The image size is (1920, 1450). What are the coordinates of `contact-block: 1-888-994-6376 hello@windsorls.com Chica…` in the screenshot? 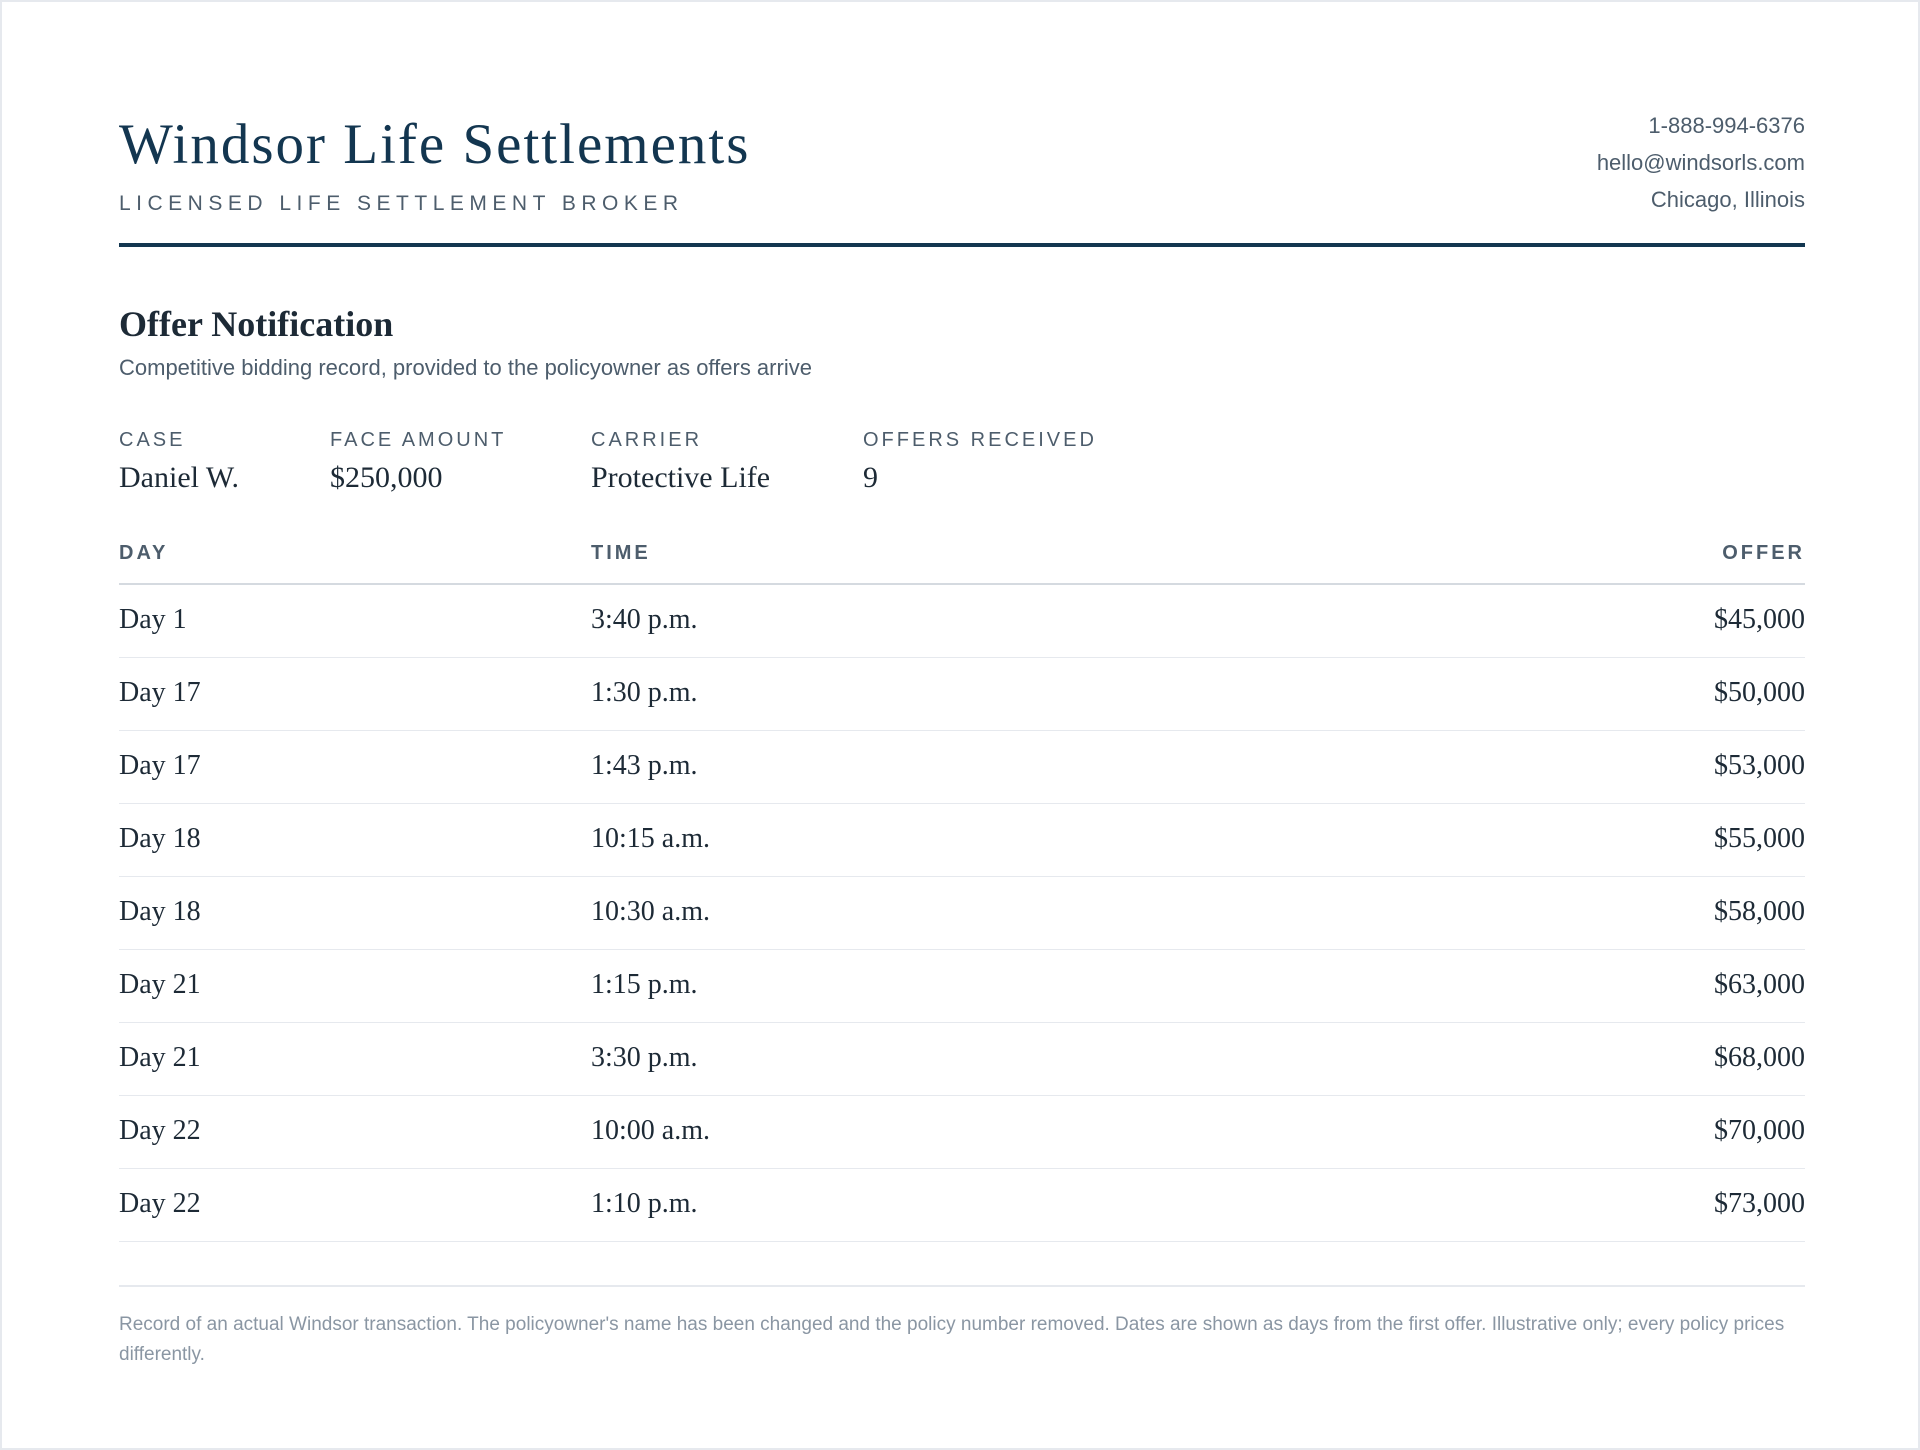 It's located at (1701, 162).